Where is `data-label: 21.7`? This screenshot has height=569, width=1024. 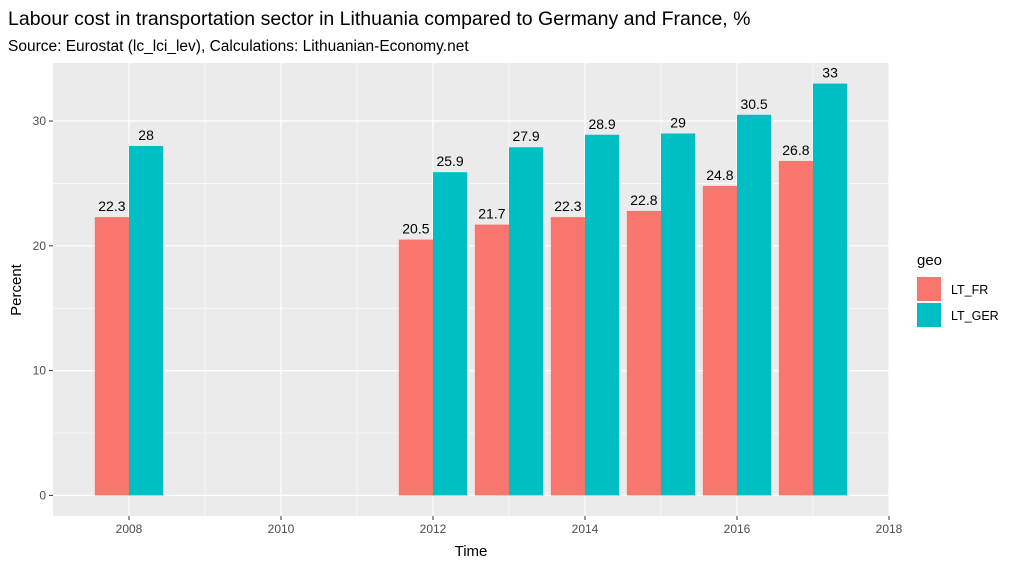
data-label: 21.7 is located at coordinates (491, 214).